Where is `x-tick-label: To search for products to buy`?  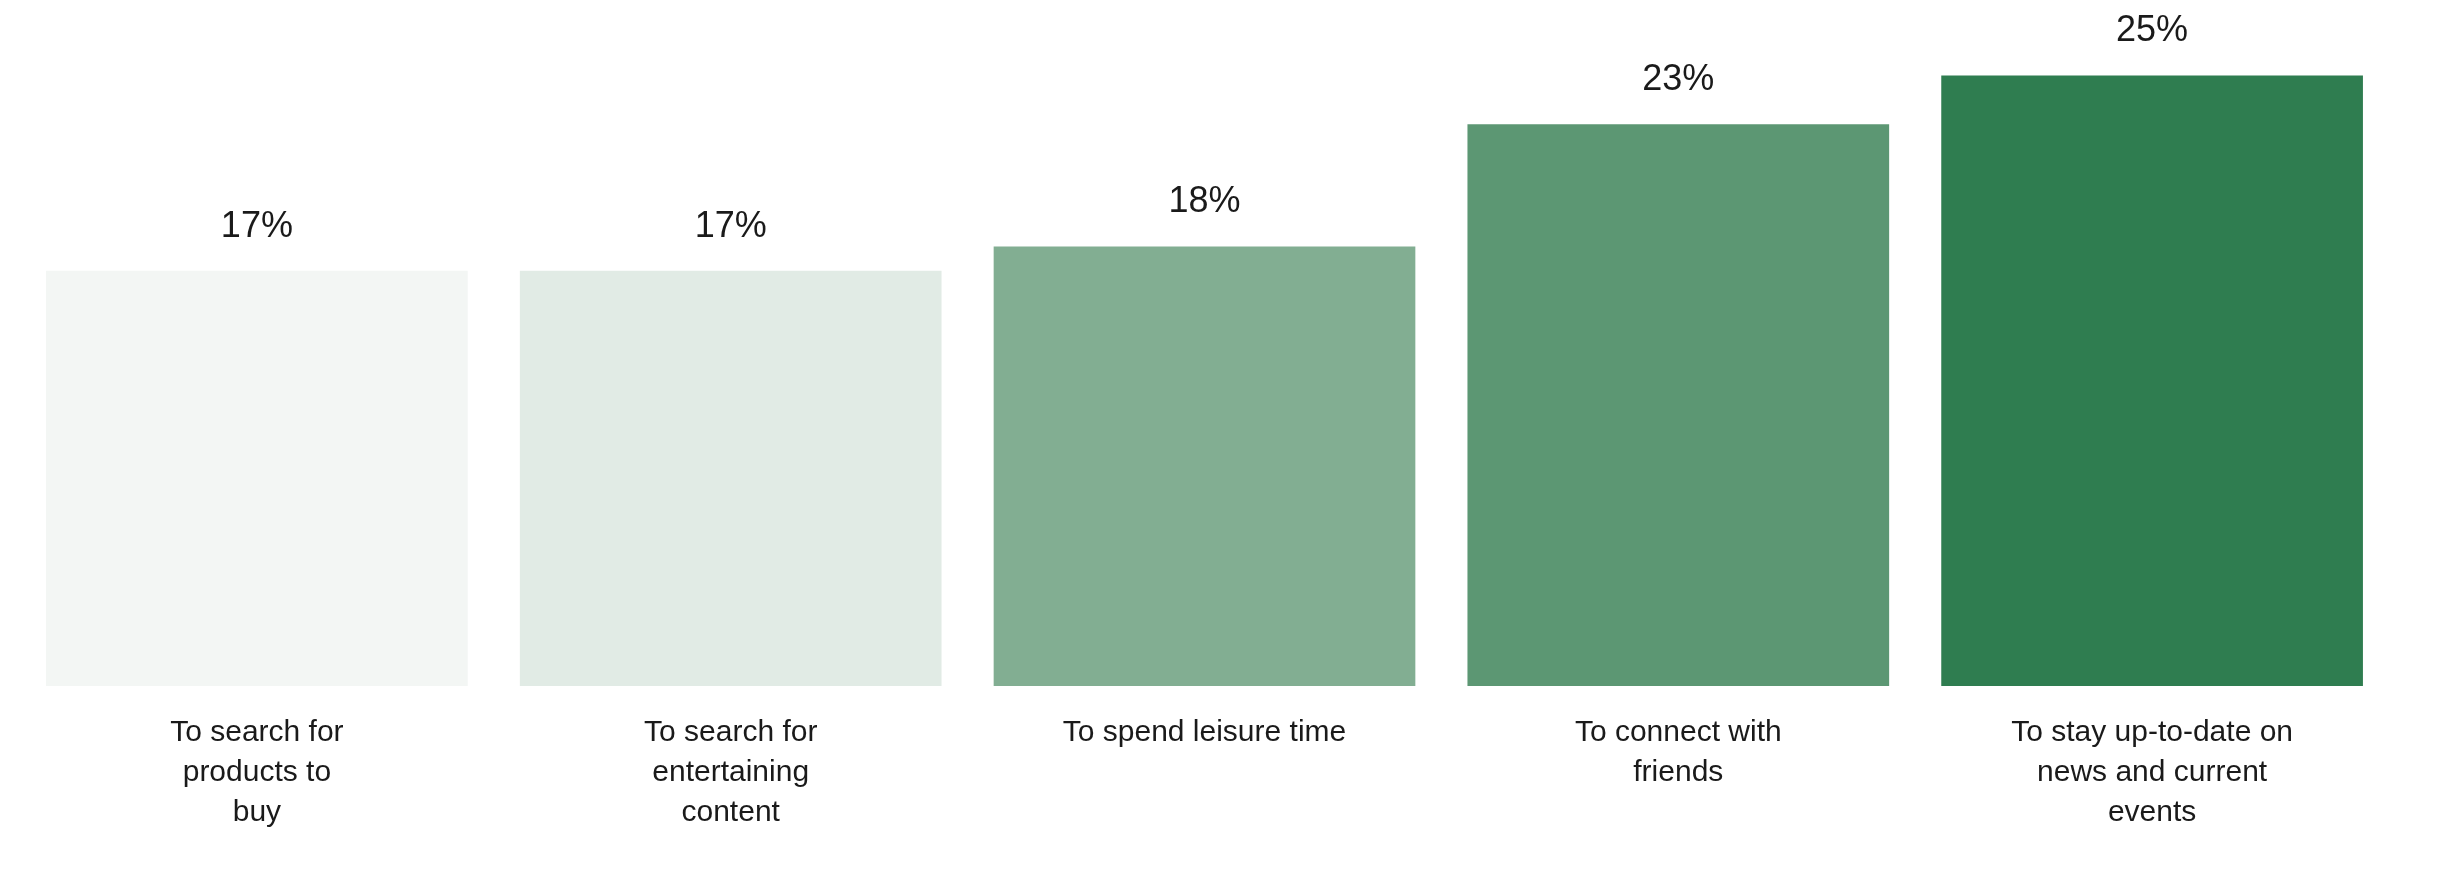
x-tick-label: To search for products to buy is located at coordinates (257, 770).